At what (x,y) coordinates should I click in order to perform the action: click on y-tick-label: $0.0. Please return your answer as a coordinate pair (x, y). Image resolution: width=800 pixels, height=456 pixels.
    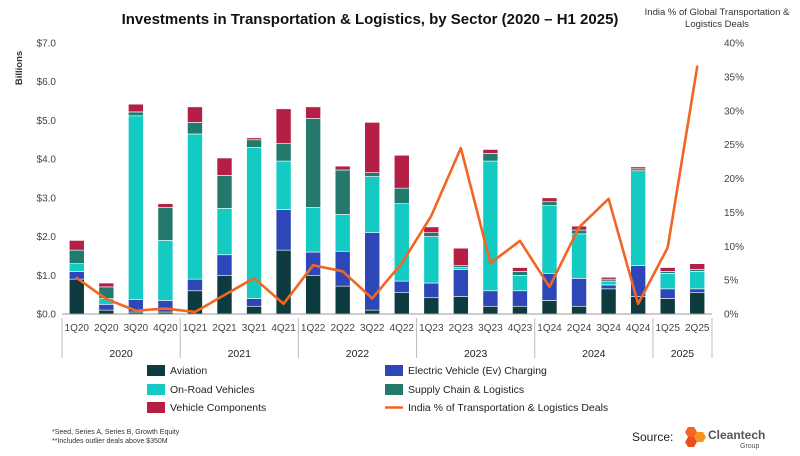
    Looking at the image, I should click on (47, 315).